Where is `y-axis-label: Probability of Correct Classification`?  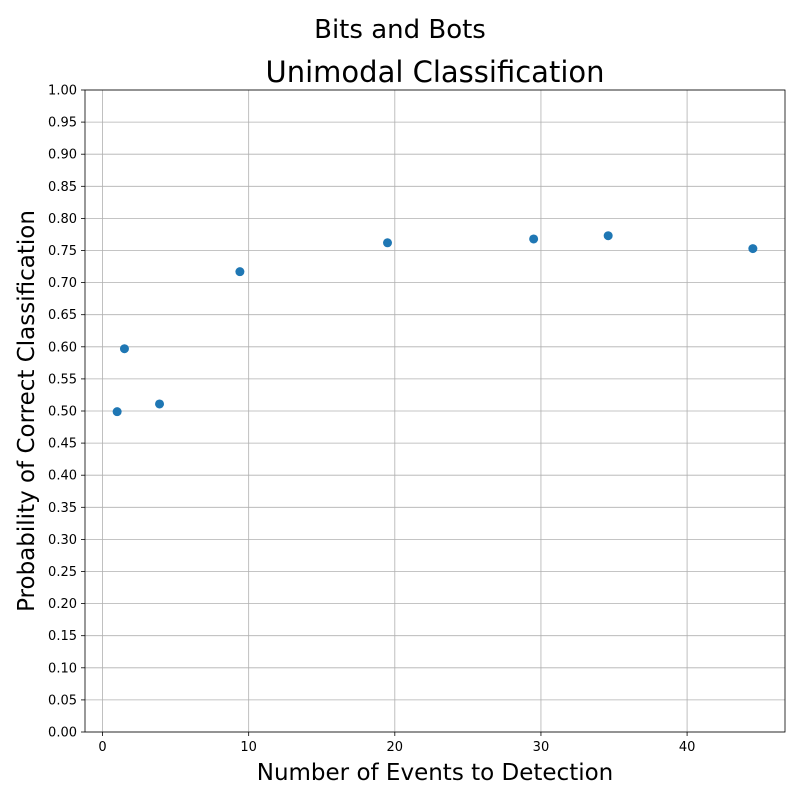
y-axis-label: Probability of Correct Classification is located at coordinates (27, 411).